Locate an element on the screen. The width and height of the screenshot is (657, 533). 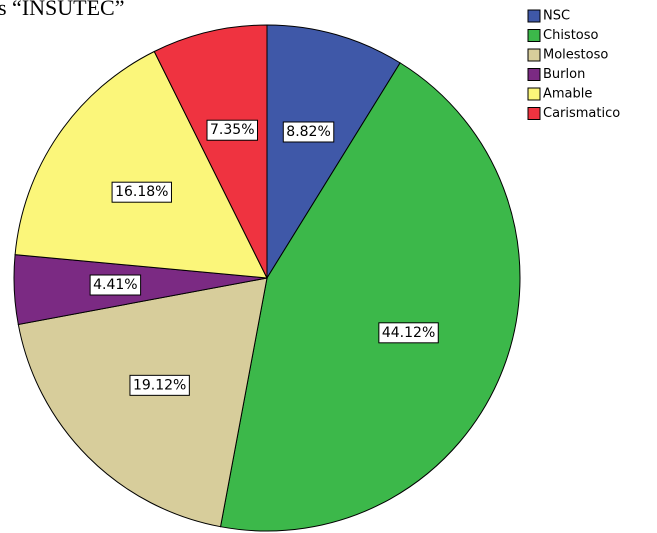
data-label: 44.12% is located at coordinates (408, 333).